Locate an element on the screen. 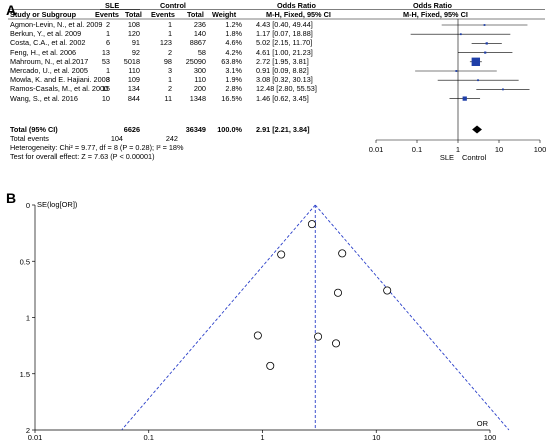 The image size is (550, 440). funnel-y-tick-label: 0.5 is located at coordinates (25, 261).